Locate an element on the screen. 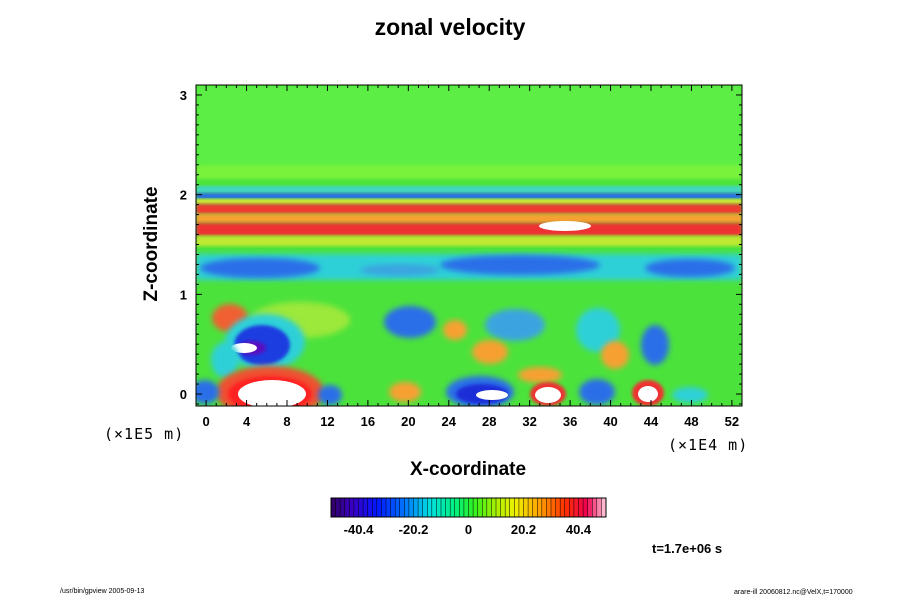  chart-title: zonal velocity is located at coordinates (450, 27).